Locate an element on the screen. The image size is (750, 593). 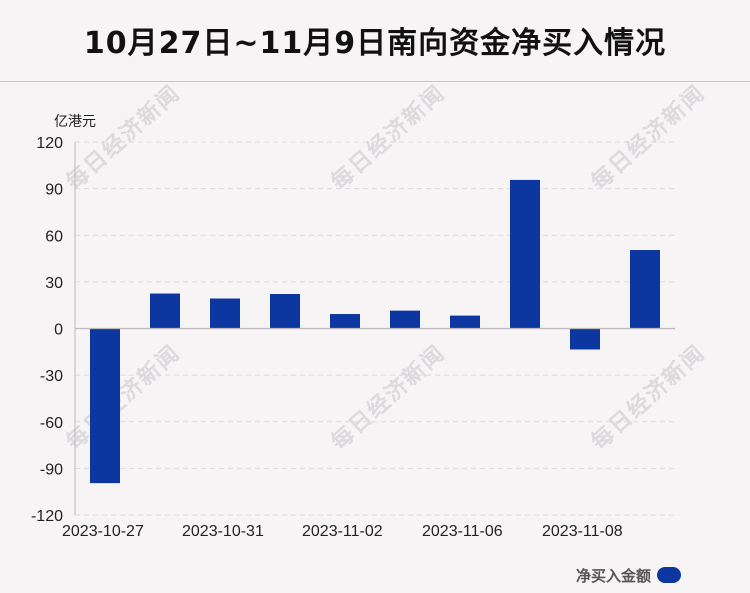
y-tick-label: -90 is located at coordinates (51, 469).